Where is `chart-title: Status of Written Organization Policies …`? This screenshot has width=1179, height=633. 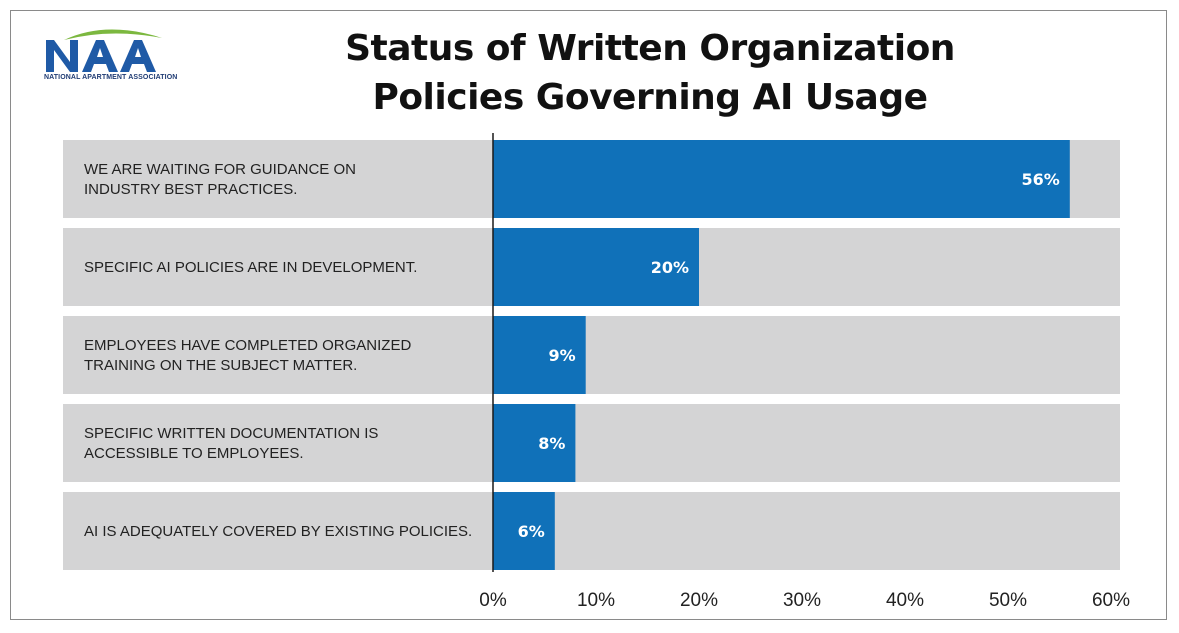
chart-title: Status of Written Organization Policies … is located at coordinates (650, 73).